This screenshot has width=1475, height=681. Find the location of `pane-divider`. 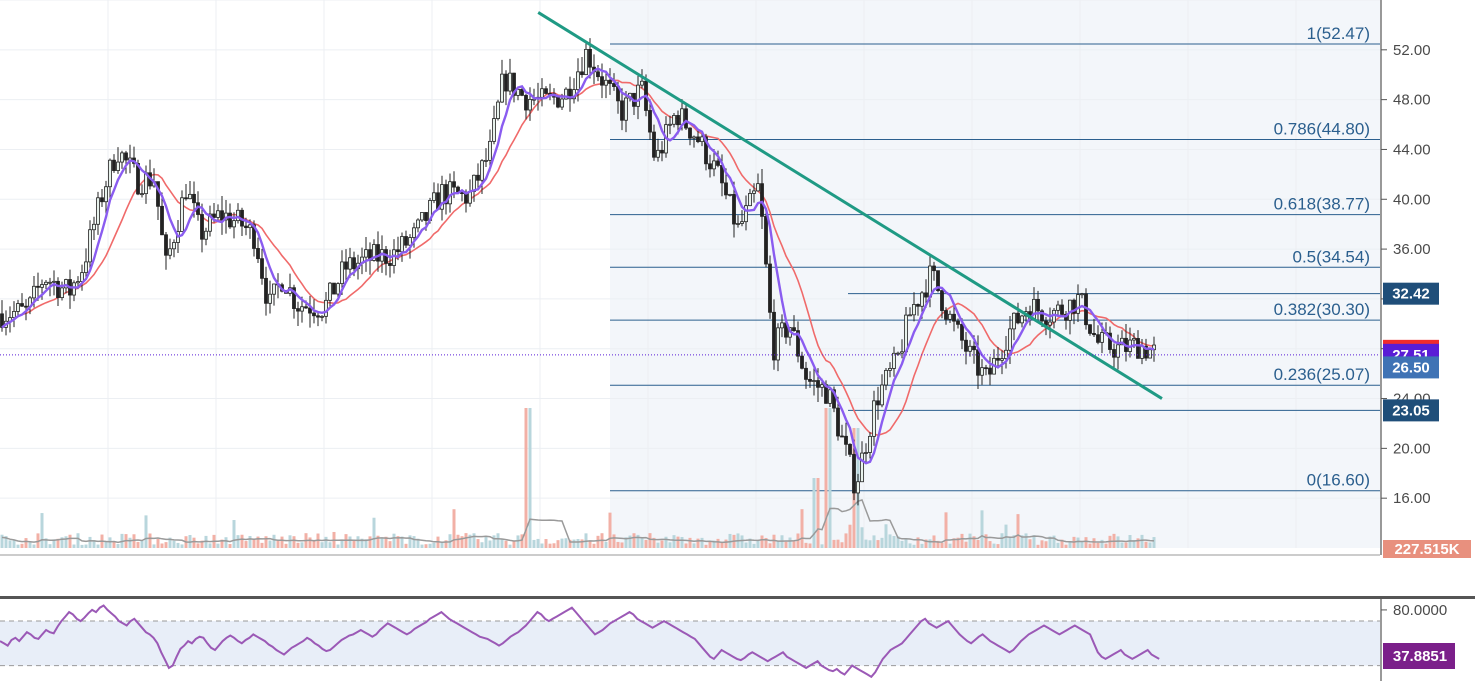

pane-divider is located at coordinates (737, 597).